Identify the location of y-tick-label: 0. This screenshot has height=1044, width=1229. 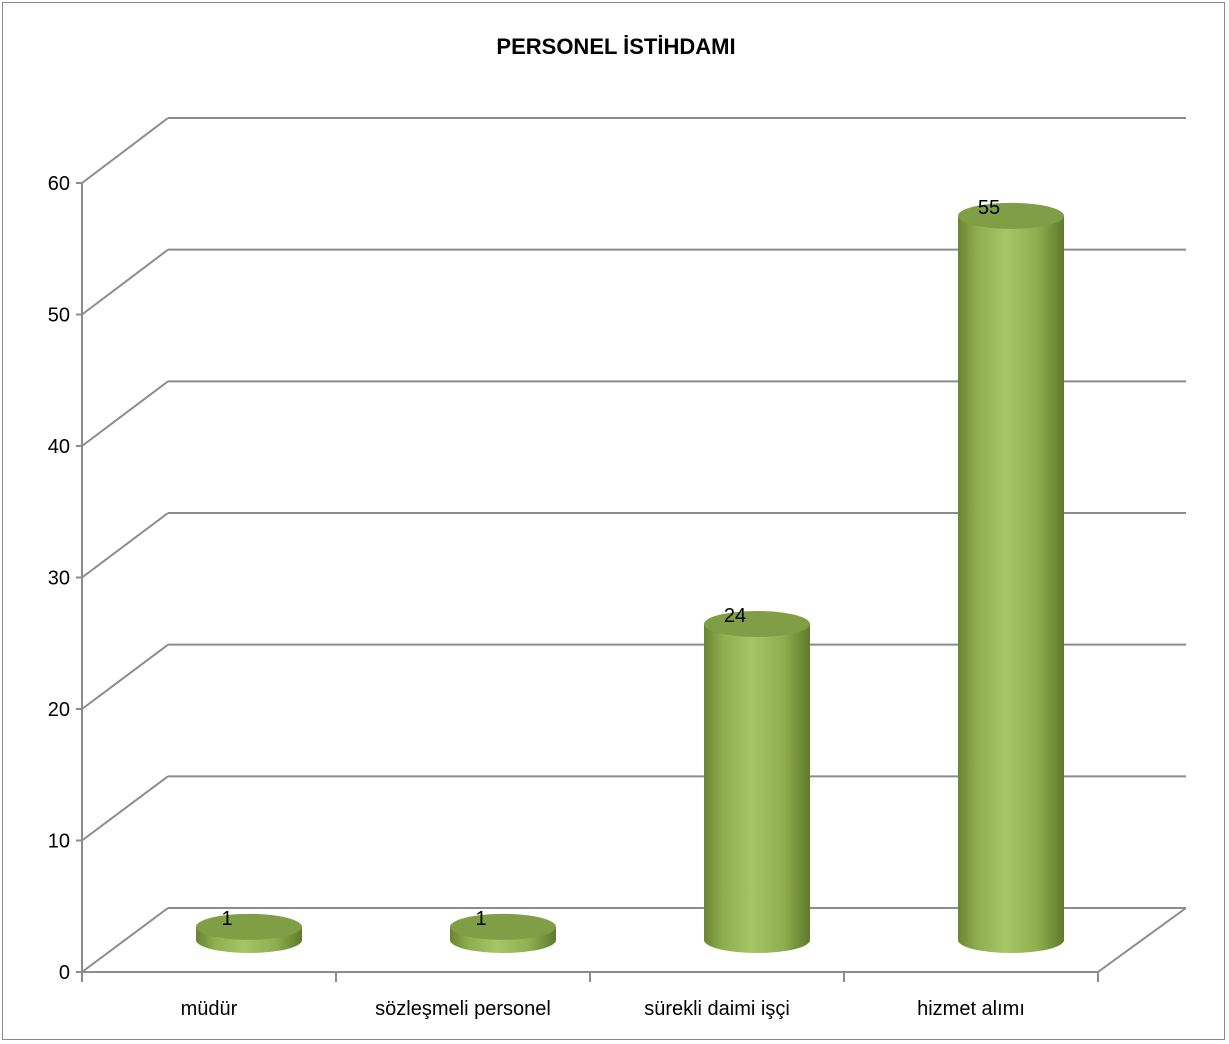
(64, 973).